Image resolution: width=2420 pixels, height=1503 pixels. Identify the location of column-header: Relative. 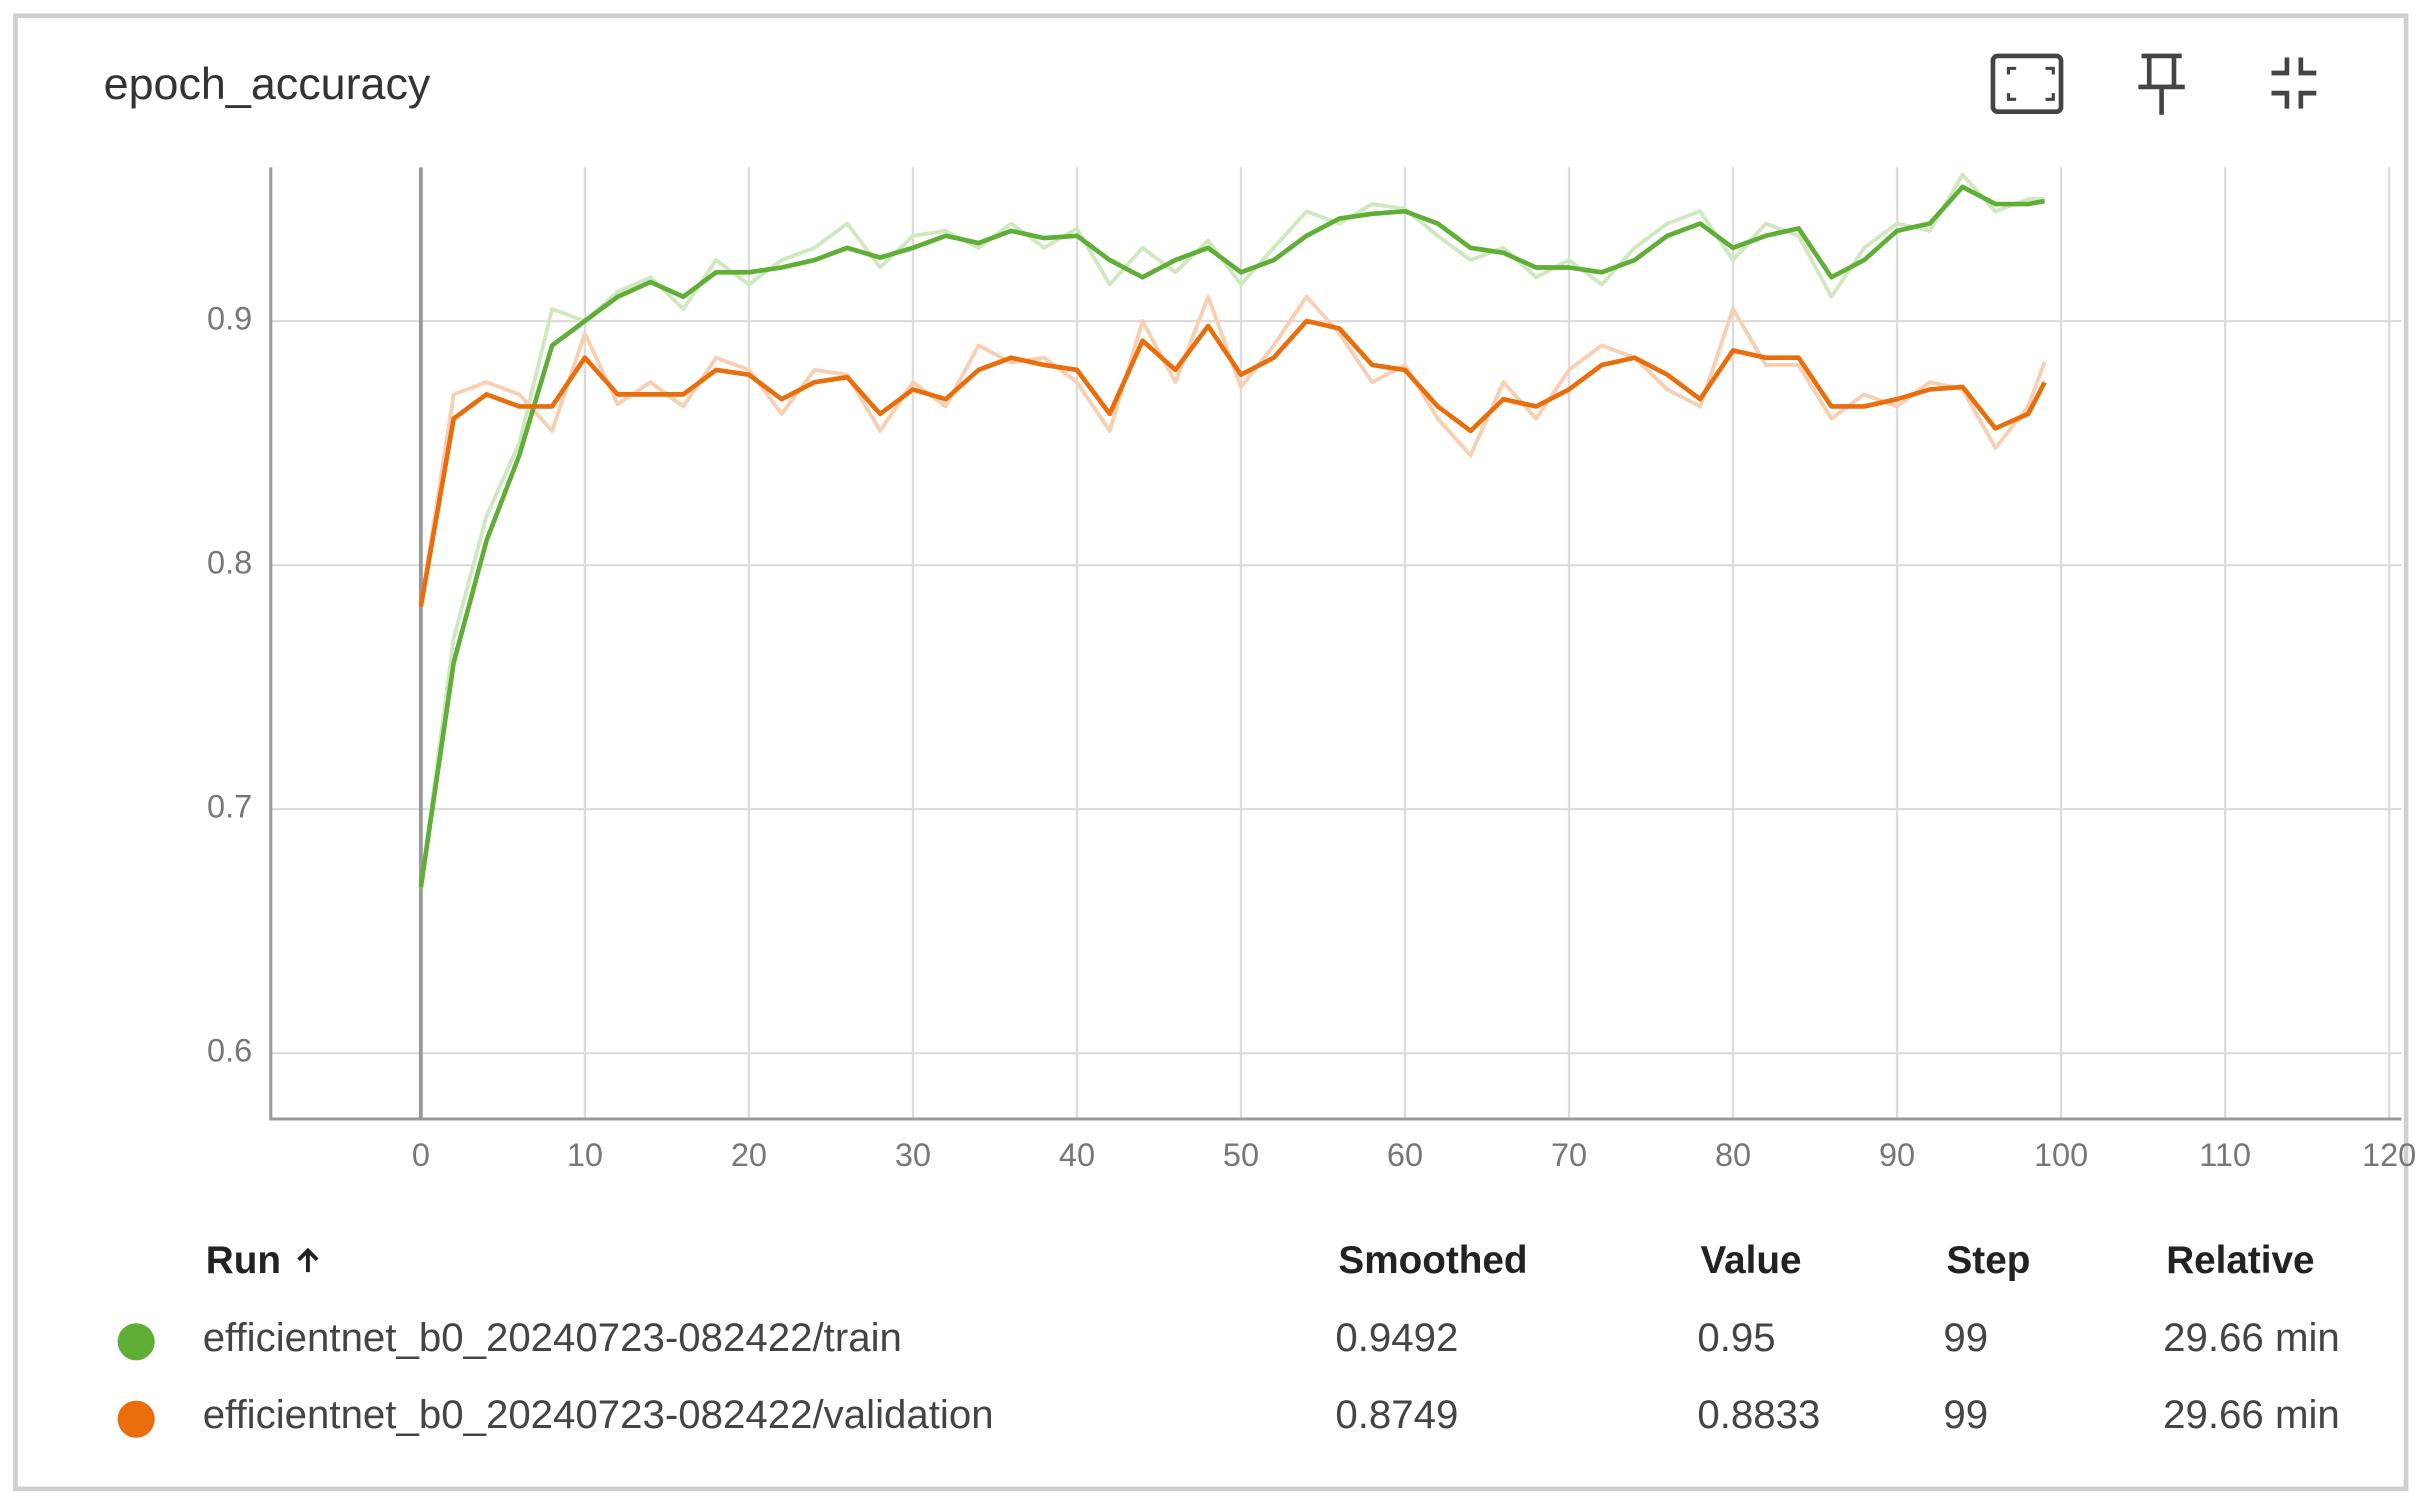
(2240, 1260).